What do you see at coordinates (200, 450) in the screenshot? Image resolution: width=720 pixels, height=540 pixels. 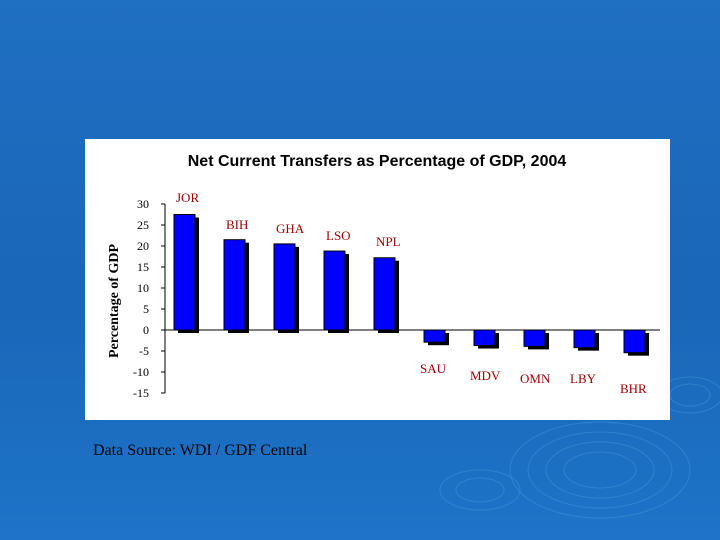 I see `data-source-note: Data Source: WDI / GDF Central` at bounding box center [200, 450].